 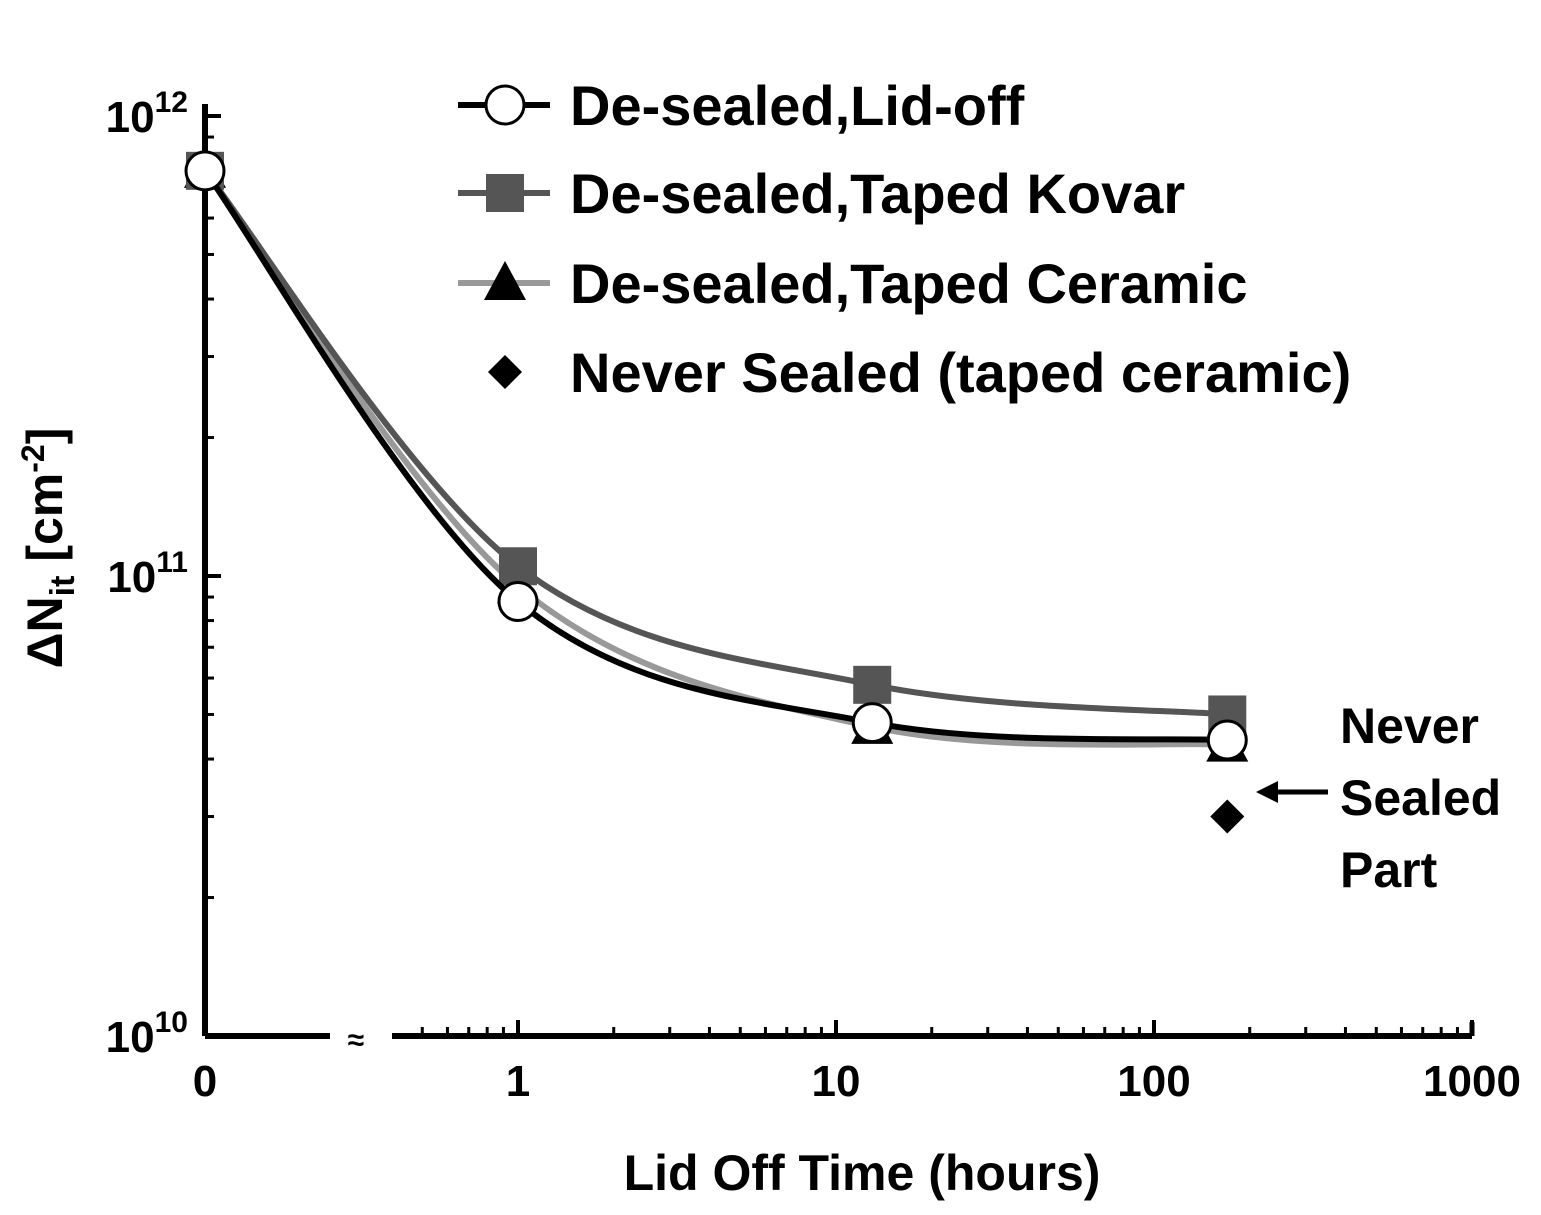 I want to click on legend-label: De-sealed,Lid-off, so click(x=797, y=105).